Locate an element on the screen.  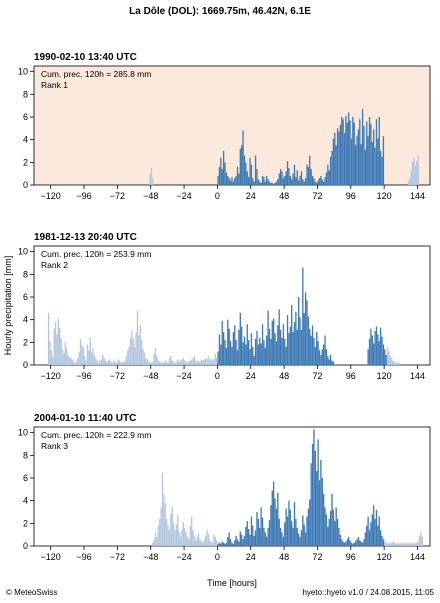
panel-2-xtick-label: −24 is located at coordinates (183, 376).